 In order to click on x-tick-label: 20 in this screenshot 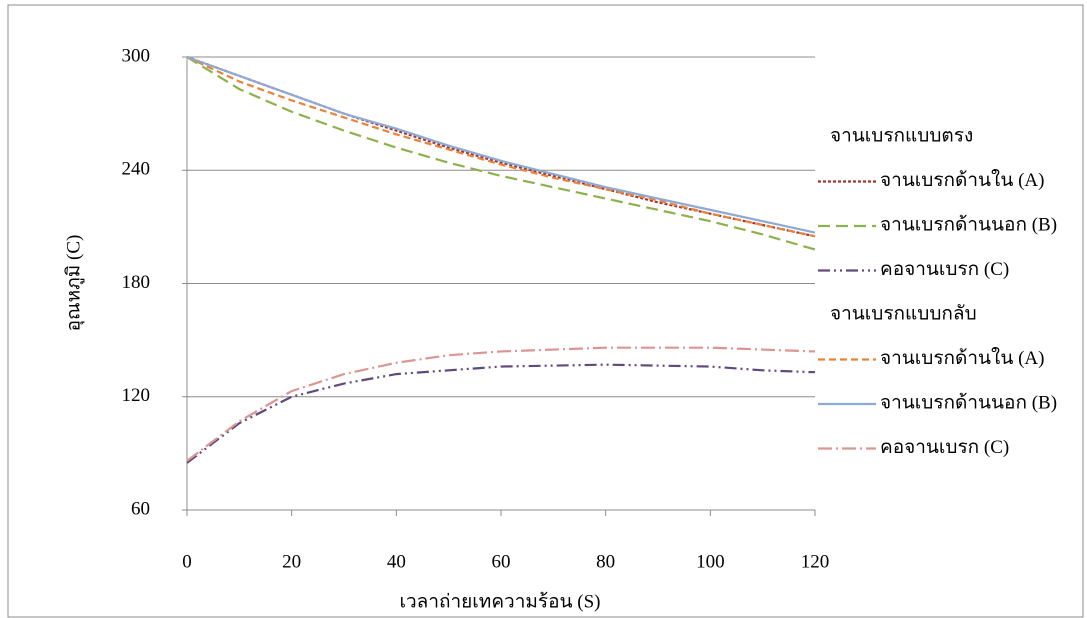, I will do `click(291, 561)`.